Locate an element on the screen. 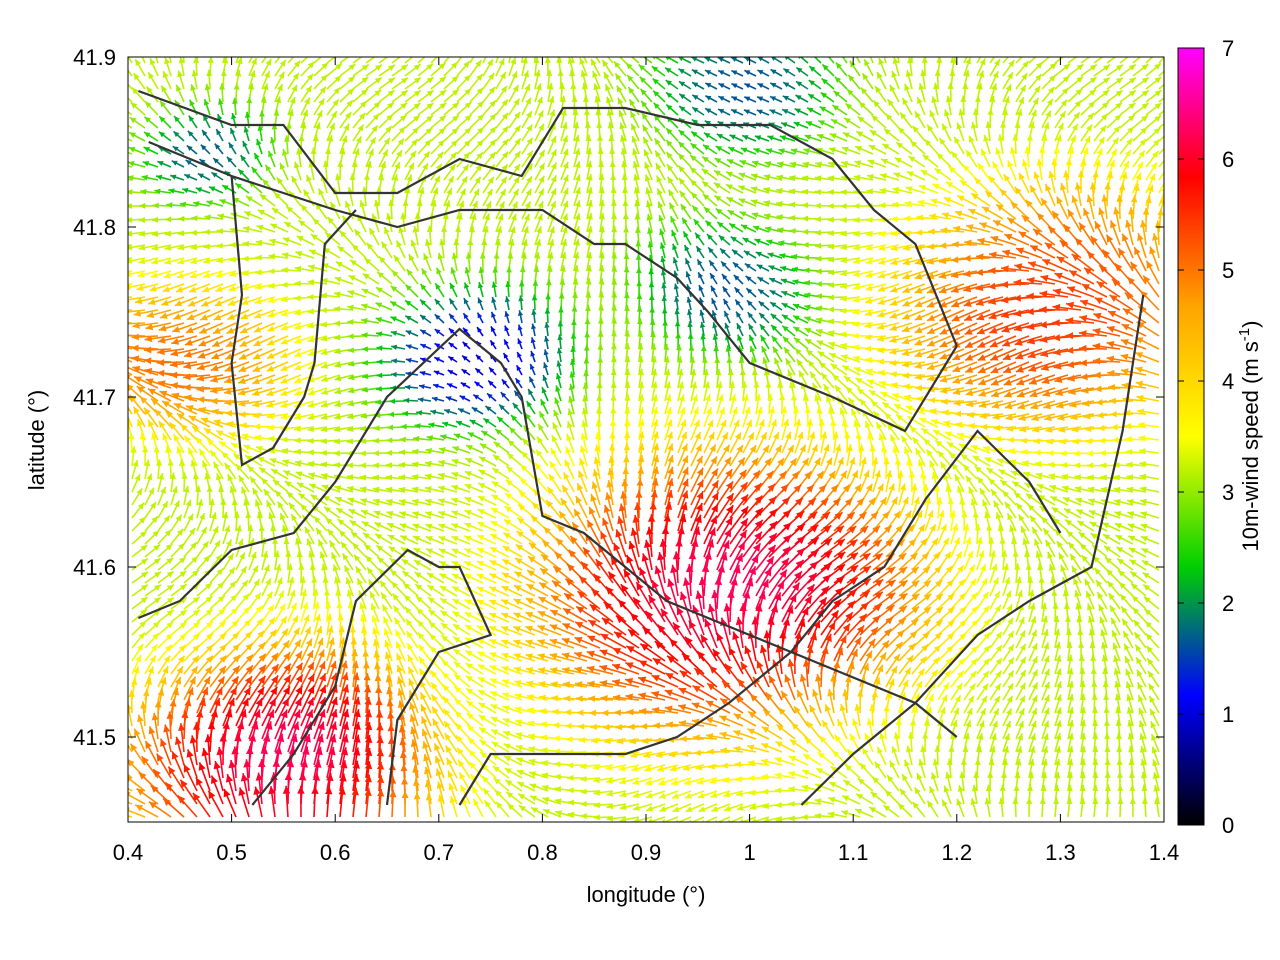 This screenshot has width=1280, height=960. x-tick-label: 1.2 is located at coordinates (957, 852).